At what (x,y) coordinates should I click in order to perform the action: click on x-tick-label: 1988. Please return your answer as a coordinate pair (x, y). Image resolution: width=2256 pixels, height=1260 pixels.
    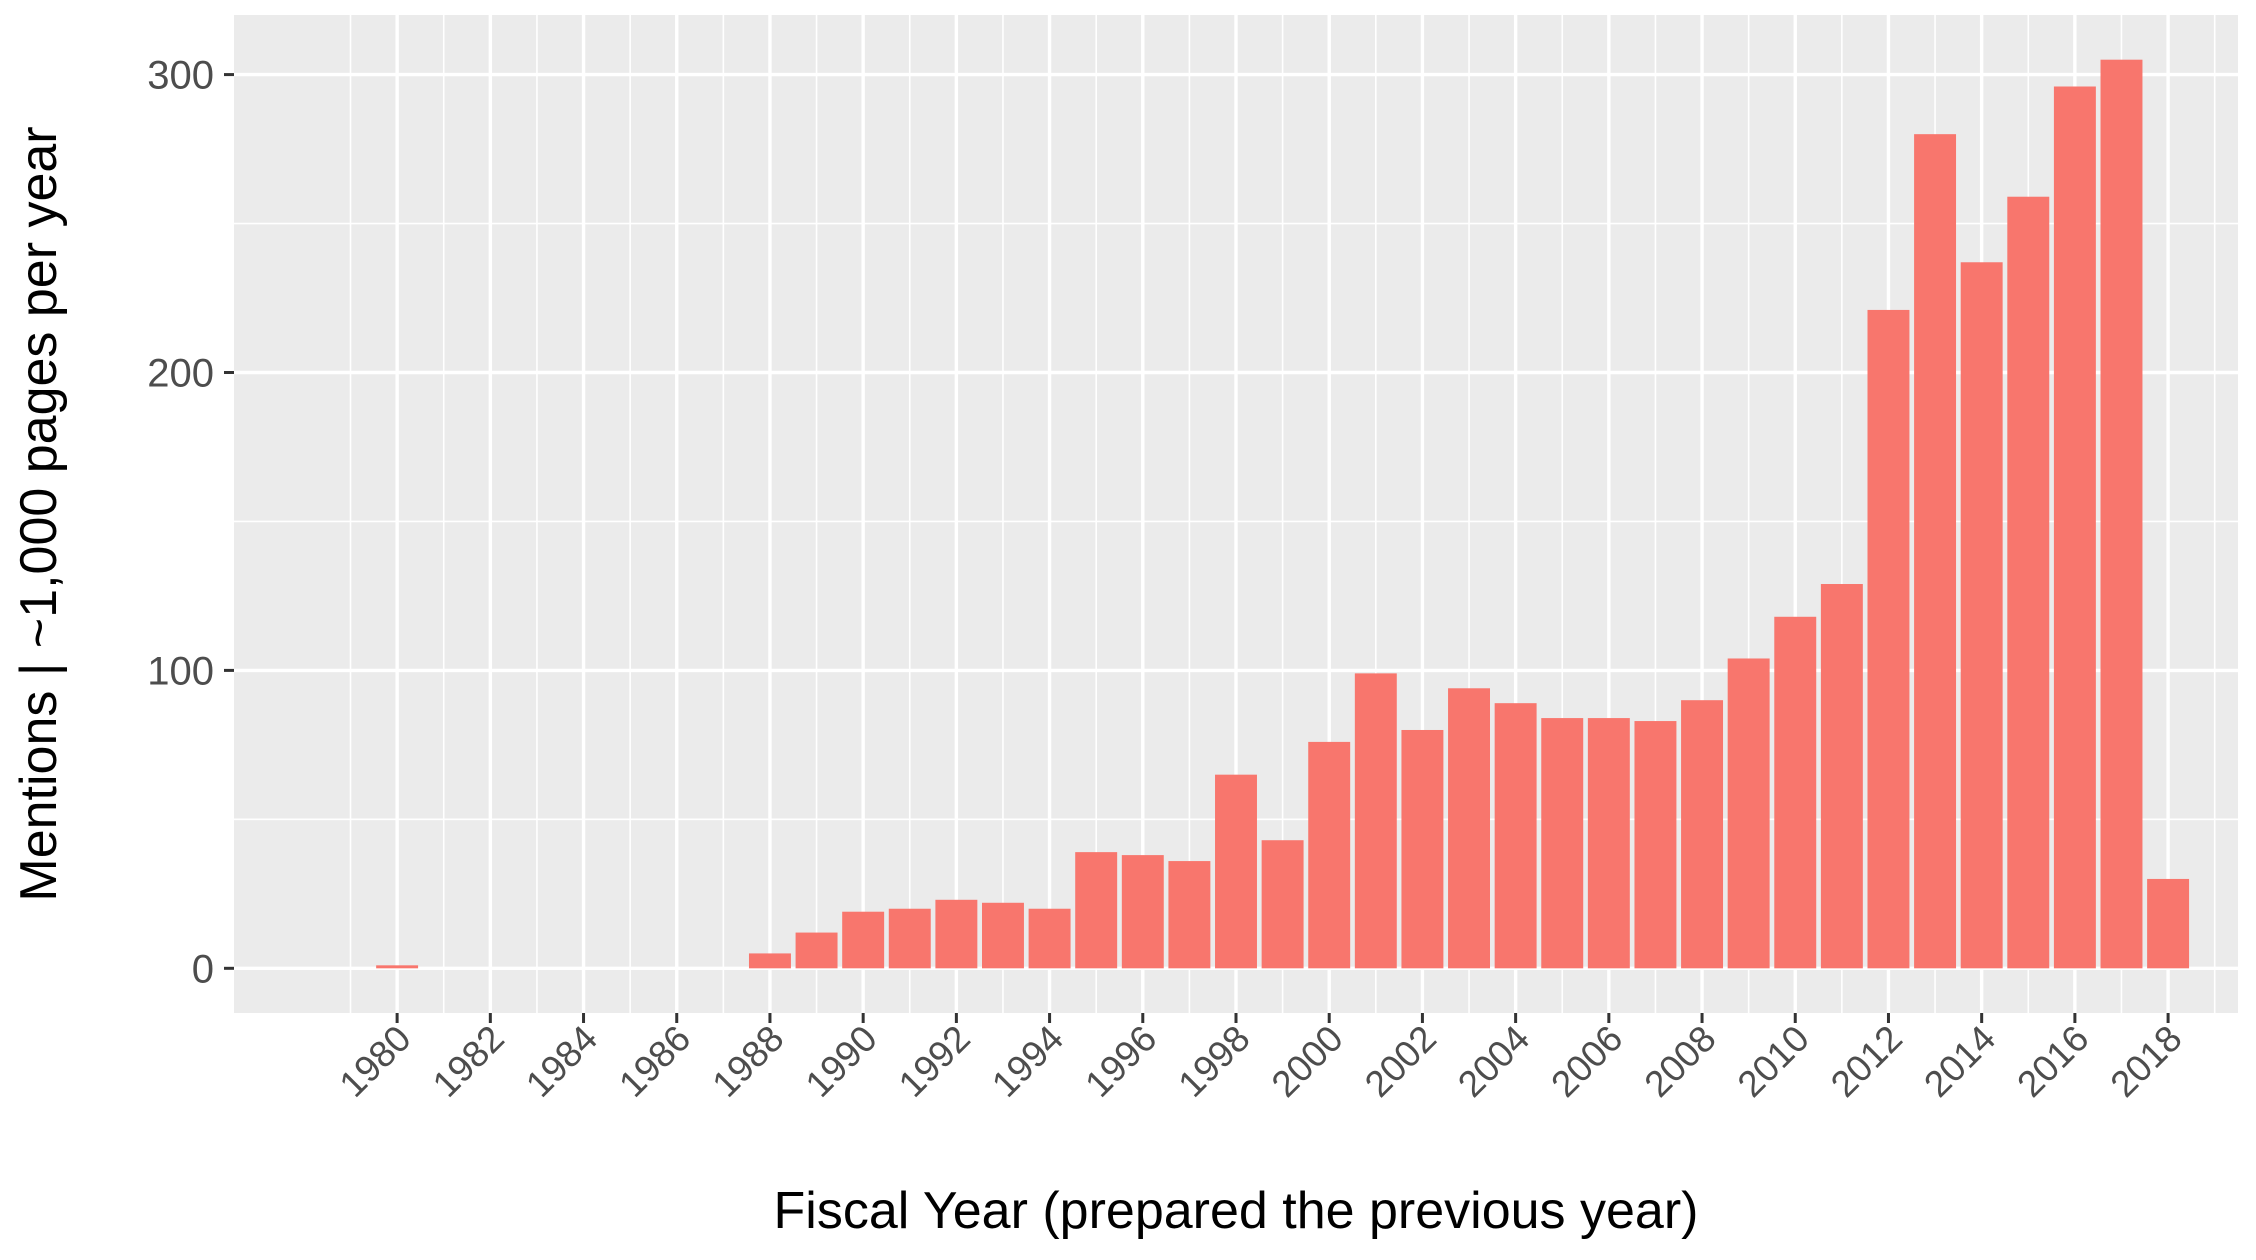
    Looking at the image, I should click on (747, 1061).